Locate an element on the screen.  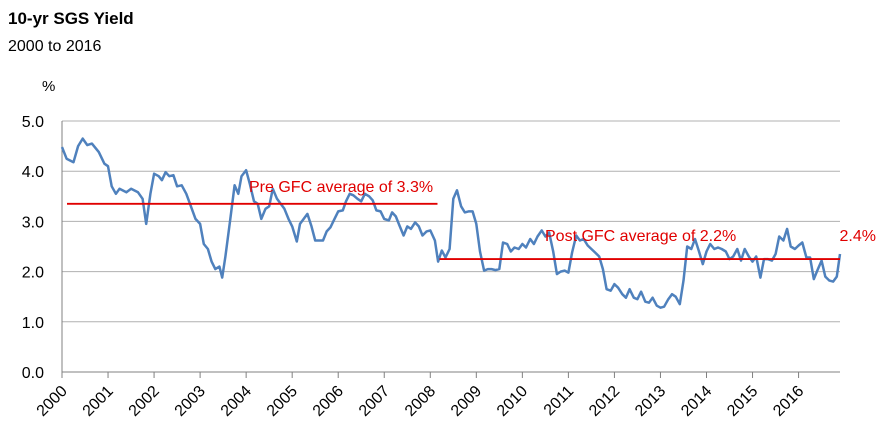
x-tick-label: 2008 is located at coordinates (420, 401).